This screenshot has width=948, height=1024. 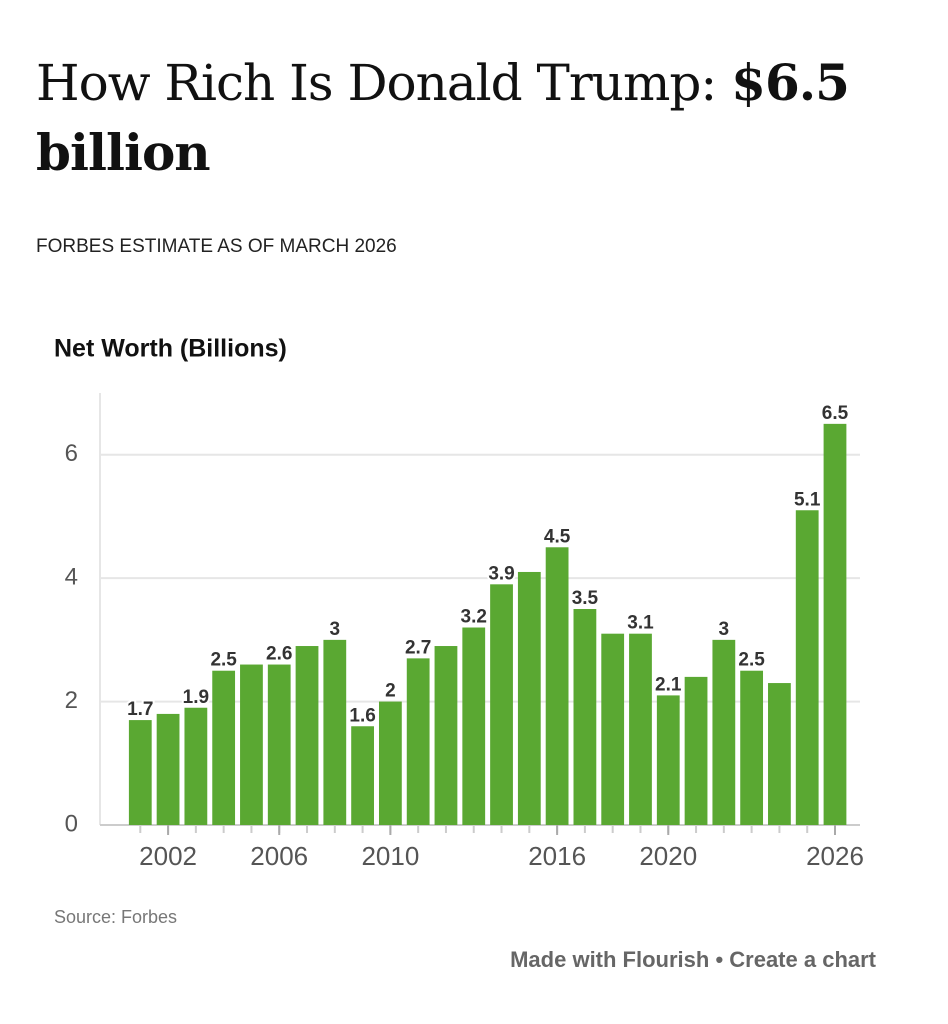 What do you see at coordinates (390, 691) in the screenshot?
I see `data-label: 2` at bounding box center [390, 691].